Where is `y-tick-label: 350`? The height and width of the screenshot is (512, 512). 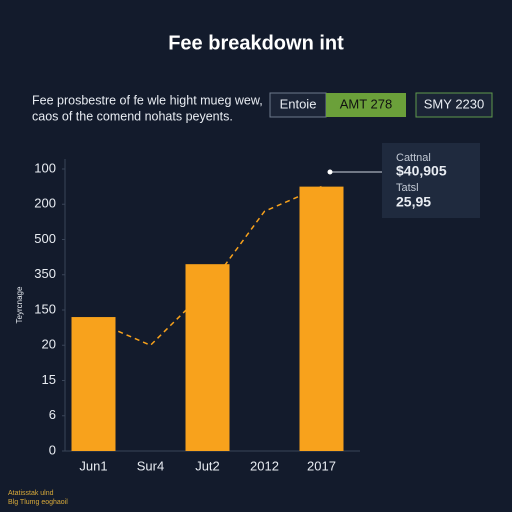
y-tick-label: 350 is located at coordinates (45, 273).